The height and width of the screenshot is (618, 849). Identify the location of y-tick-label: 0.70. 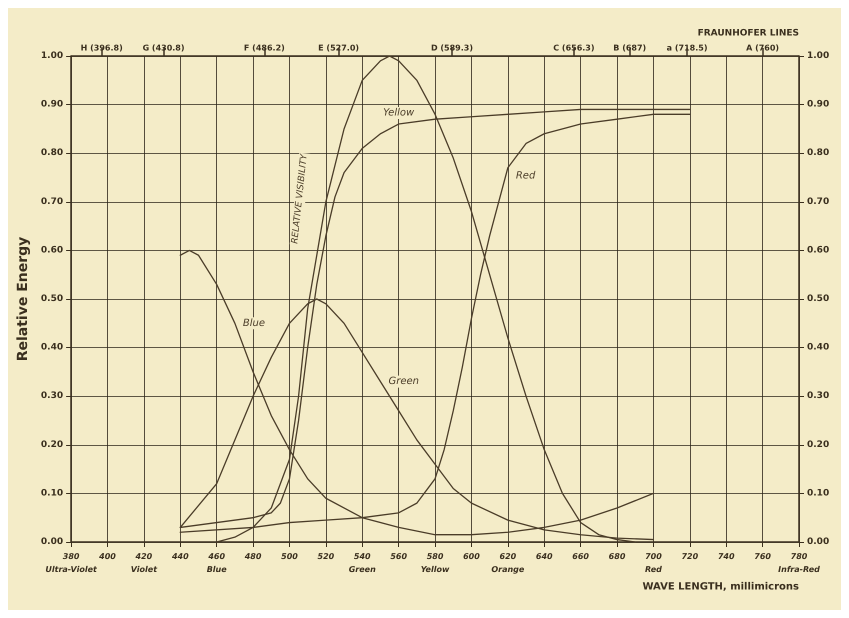
(52, 201).